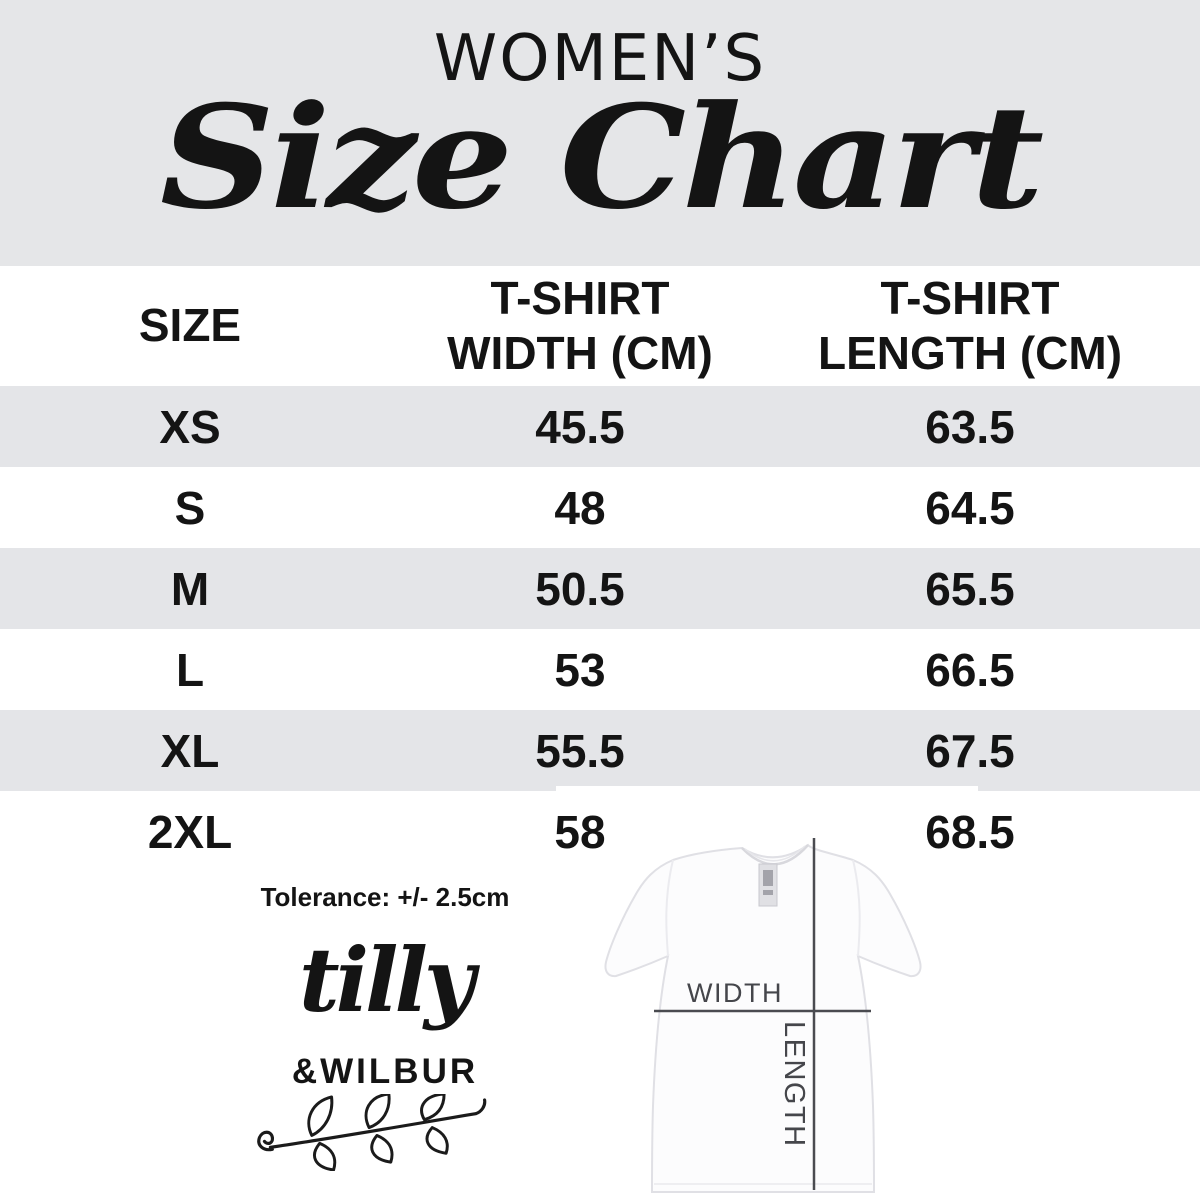  Describe the element at coordinates (580, 426) in the screenshot. I see `width-cell: 45.5` at that location.